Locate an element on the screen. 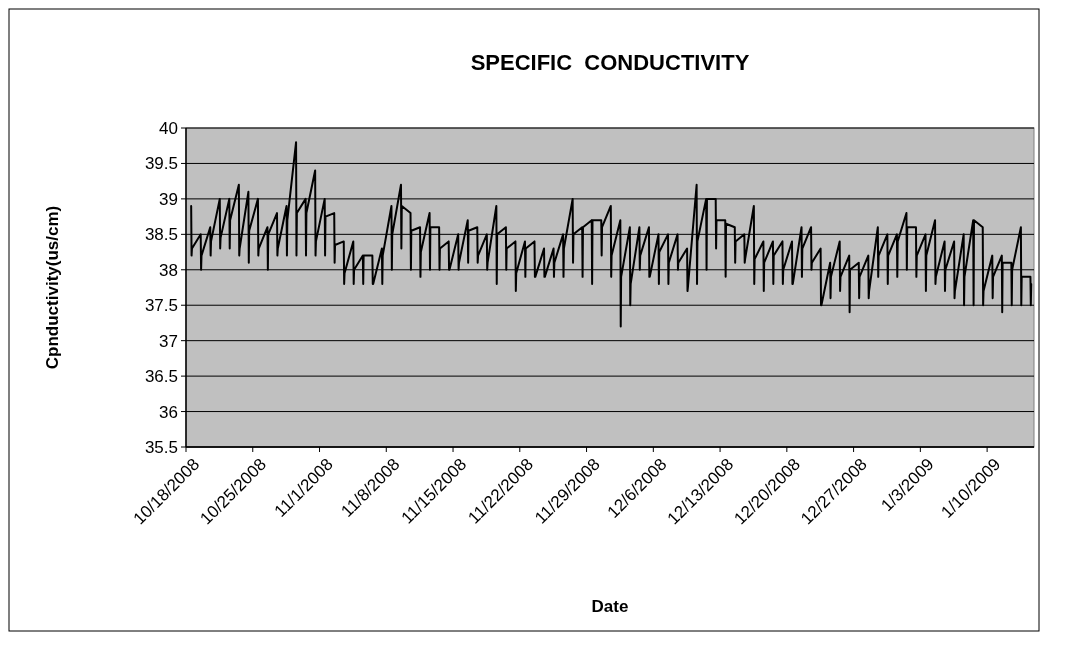 The image size is (1076, 650). y-tick-label: 38 is located at coordinates (168, 270).